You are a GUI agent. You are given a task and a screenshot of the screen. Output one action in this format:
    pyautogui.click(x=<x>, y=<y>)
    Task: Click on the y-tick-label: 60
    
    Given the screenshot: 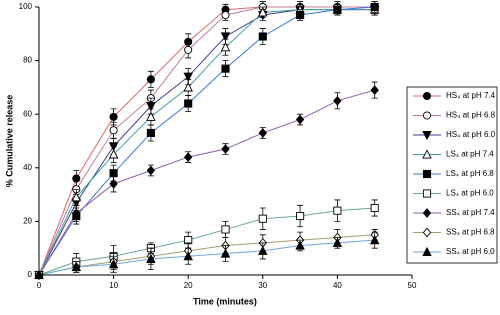 What is the action you would take?
    pyautogui.click(x=27, y=113)
    